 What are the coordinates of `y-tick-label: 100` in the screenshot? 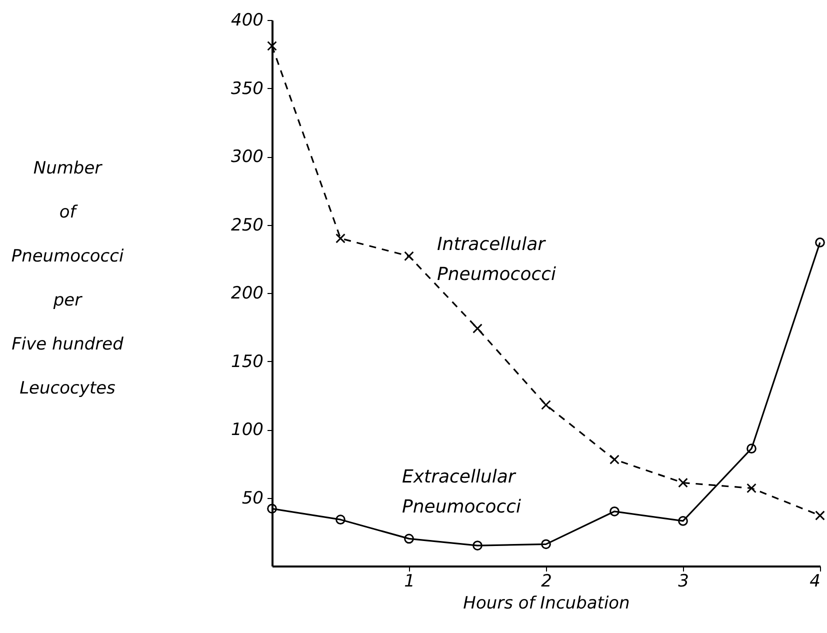 It's located at (247, 430).